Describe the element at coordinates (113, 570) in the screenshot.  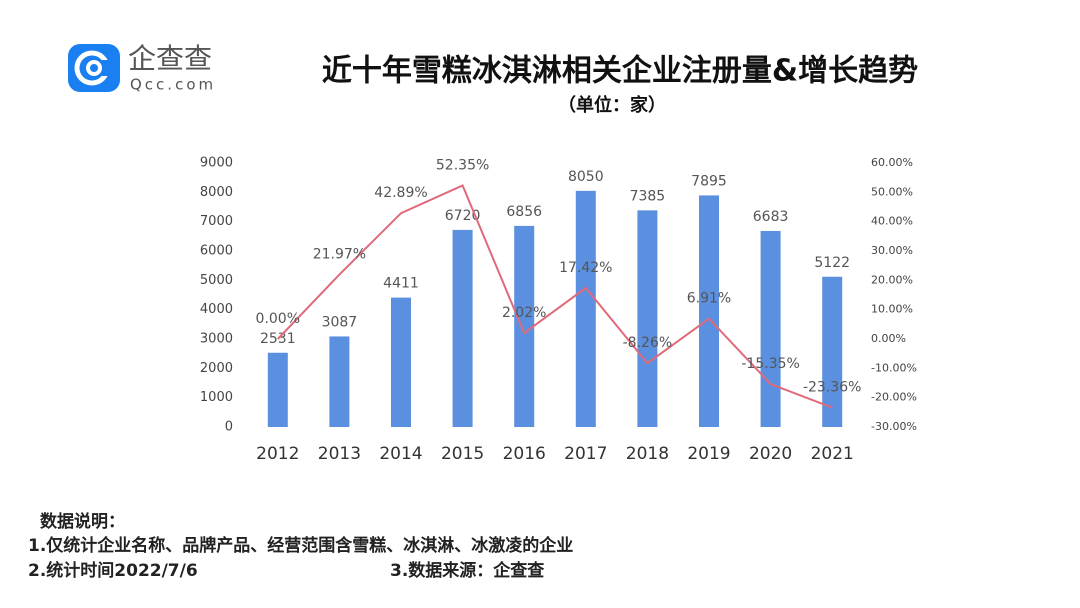
I see `note-line: 2.统计时间2022/7/6` at that location.